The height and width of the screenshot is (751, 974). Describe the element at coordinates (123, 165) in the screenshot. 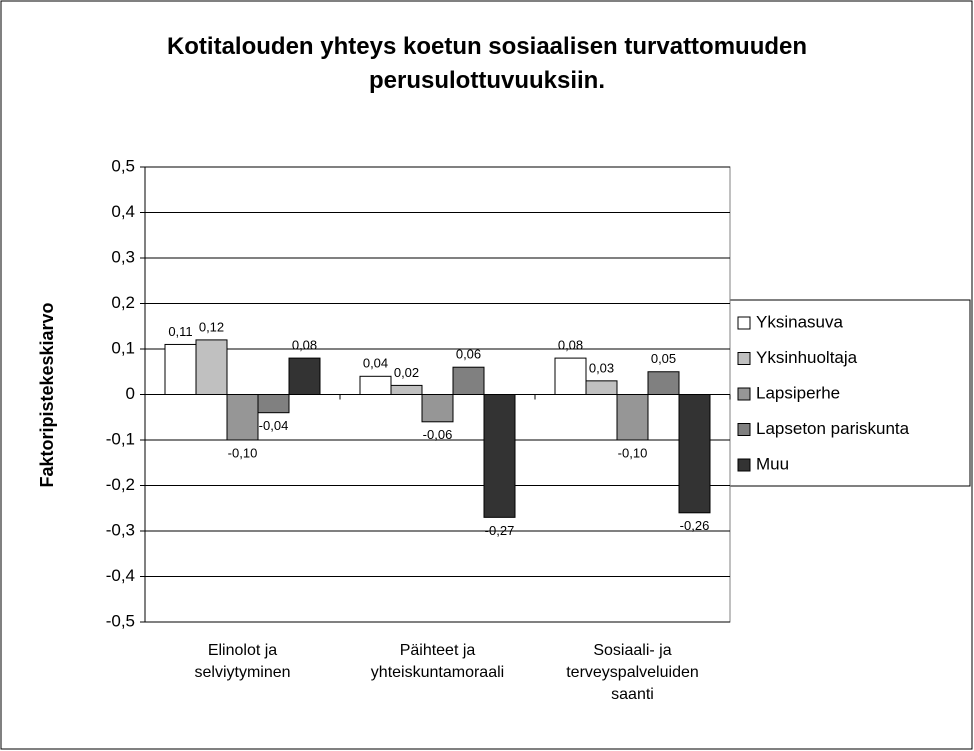

I see `y-tick-label: 0,5` at that location.